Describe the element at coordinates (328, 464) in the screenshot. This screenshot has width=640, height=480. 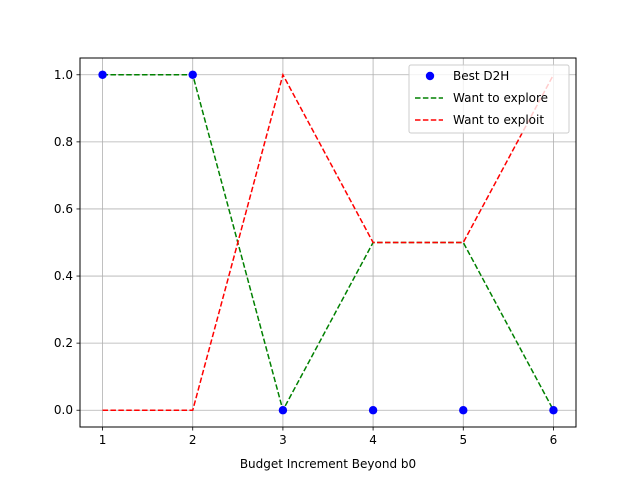
I see `x-axis-label: Budget Increment Beyond b0` at that location.